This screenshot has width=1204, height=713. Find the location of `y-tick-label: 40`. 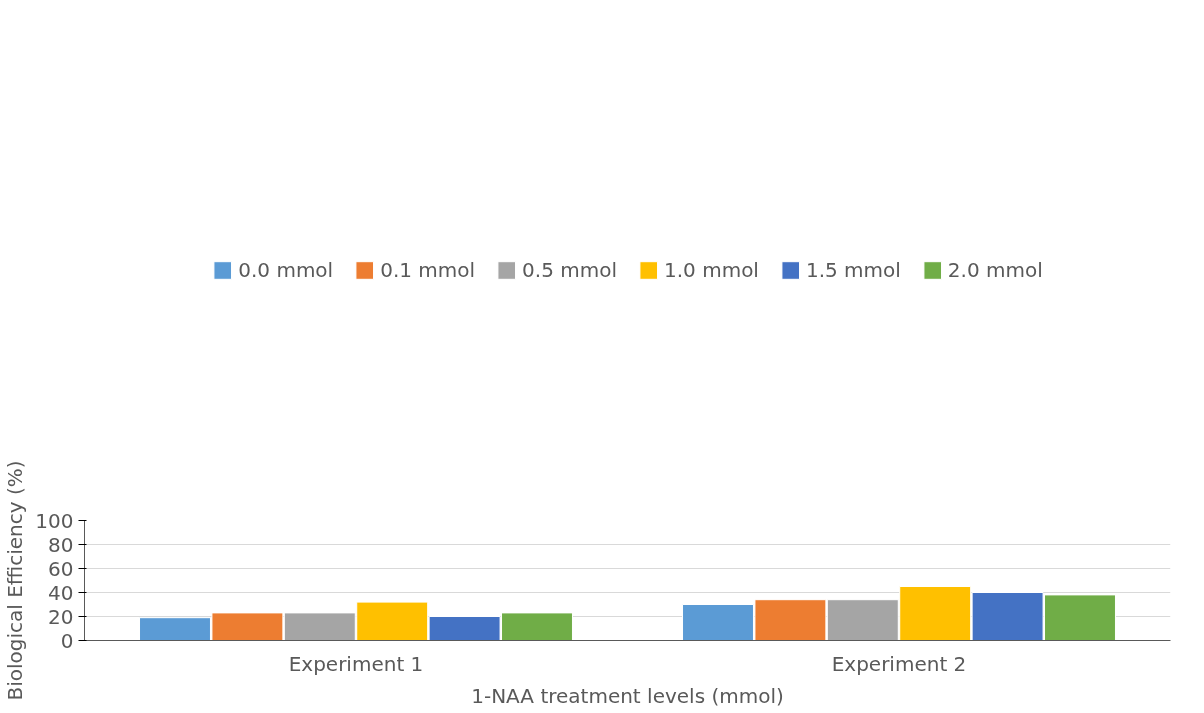

y-tick-label: 40 is located at coordinates (61, 592).